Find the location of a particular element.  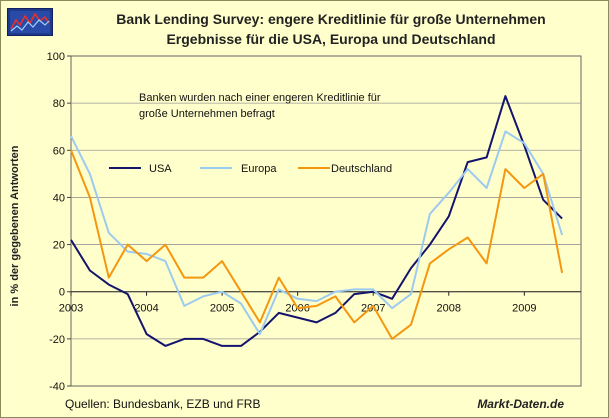

legend-label-usa: USA is located at coordinates (160, 169).